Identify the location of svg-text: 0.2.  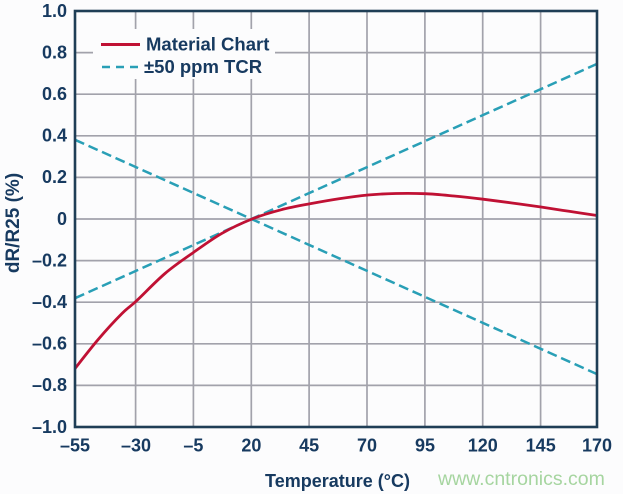
(54, 177).